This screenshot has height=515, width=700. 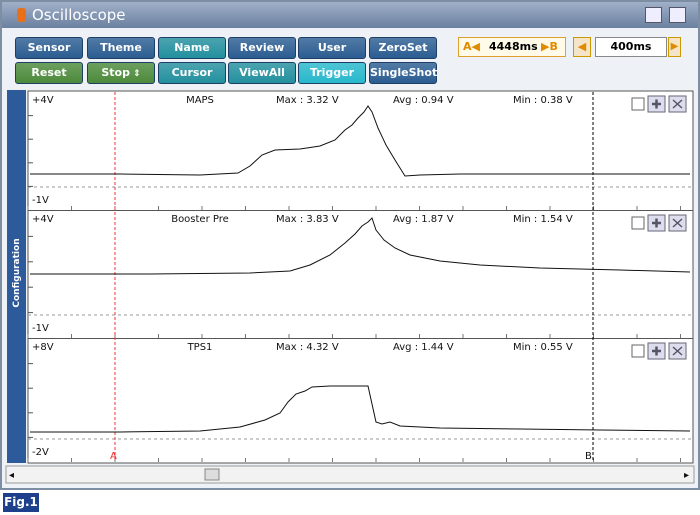 I want to click on button-label: Theme, so click(x=121, y=47).